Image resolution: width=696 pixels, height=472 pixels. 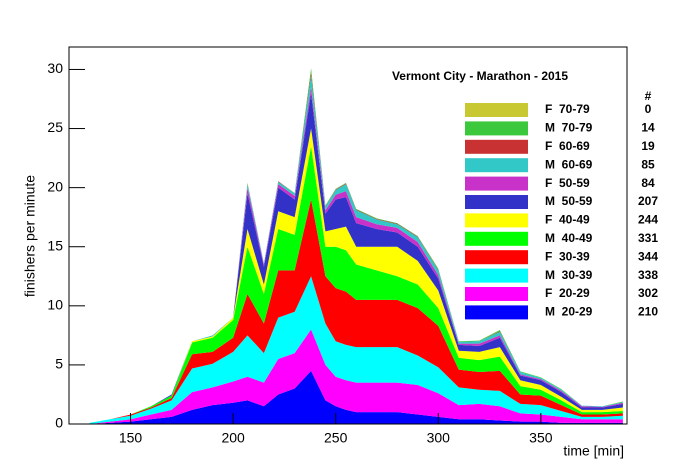 I want to click on chart-title: Vermont City - Marathon - 2015, so click(x=480, y=76).